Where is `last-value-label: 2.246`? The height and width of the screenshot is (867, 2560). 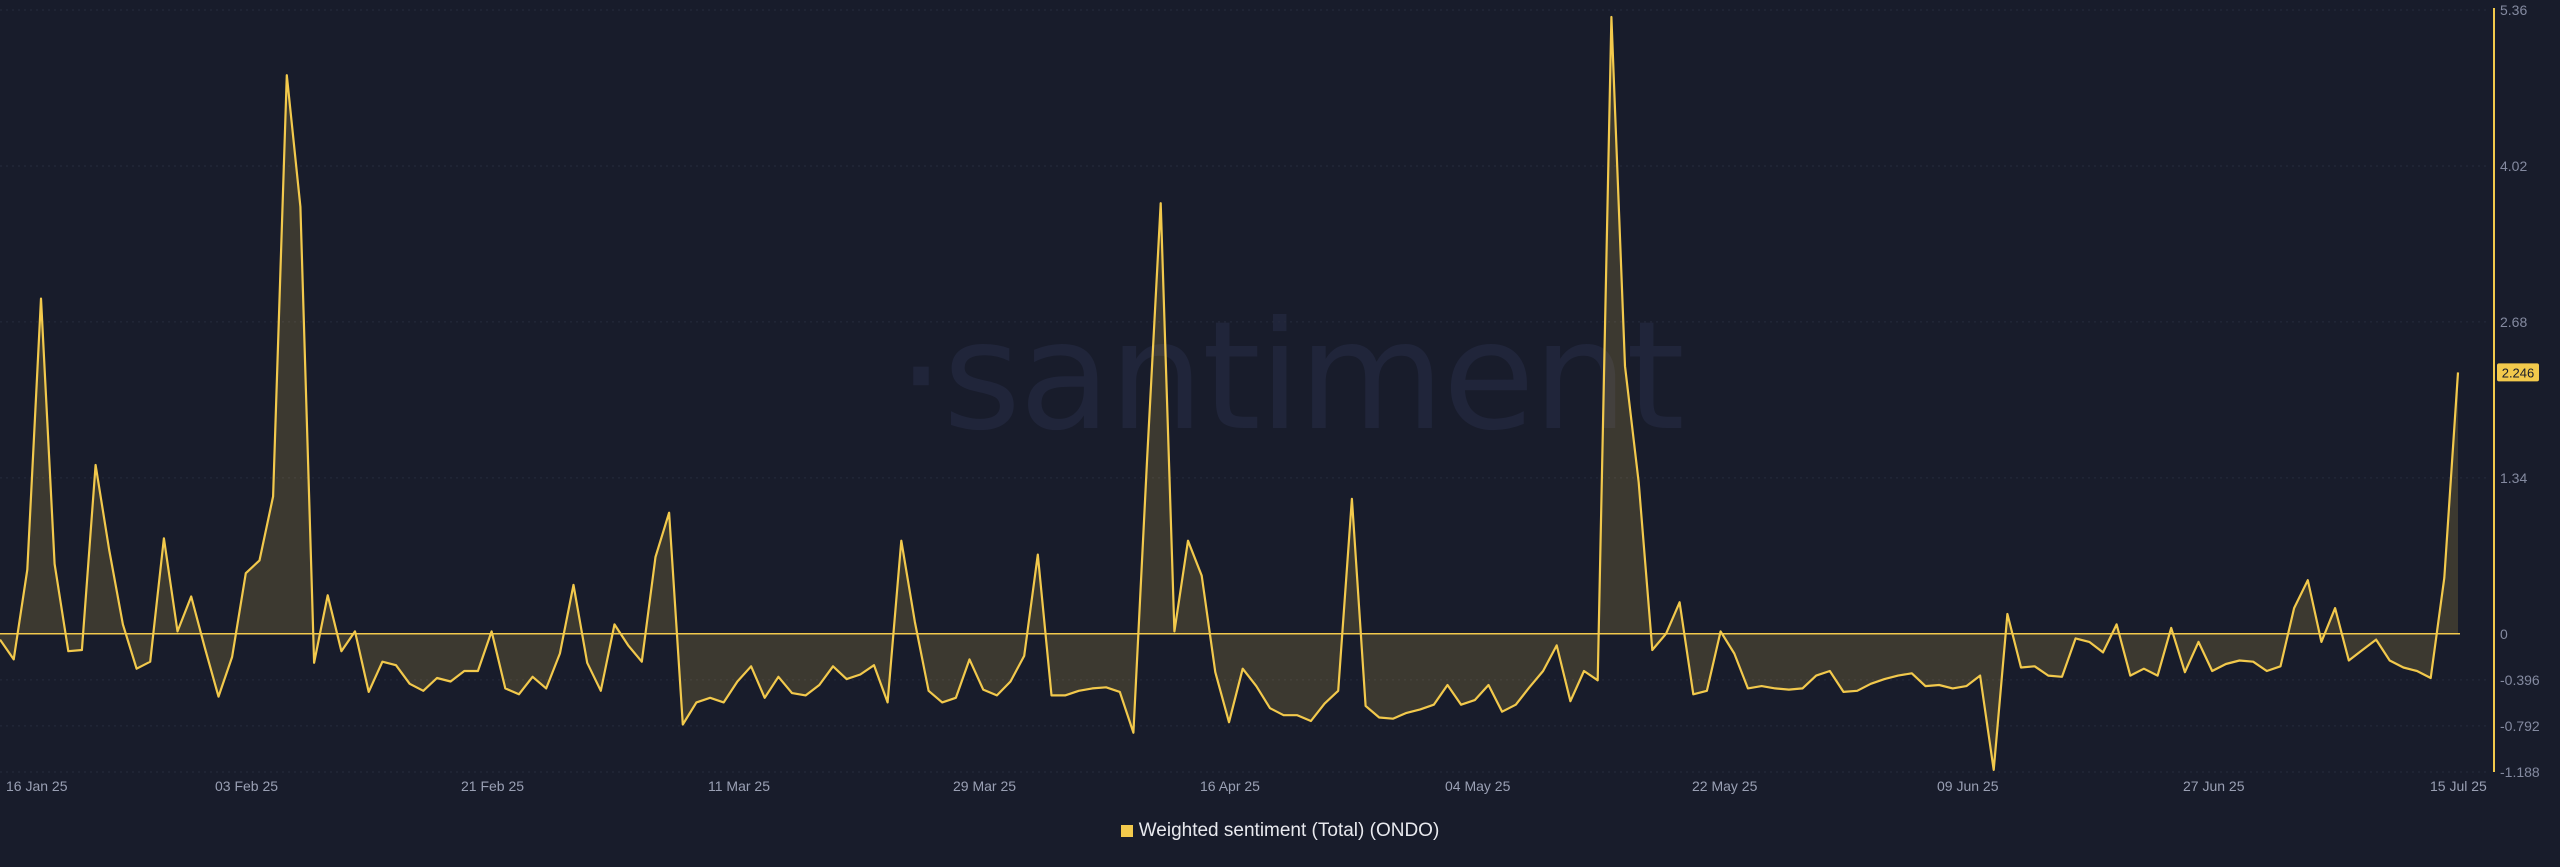 last-value-label: 2.246 is located at coordinates (2518, 372).